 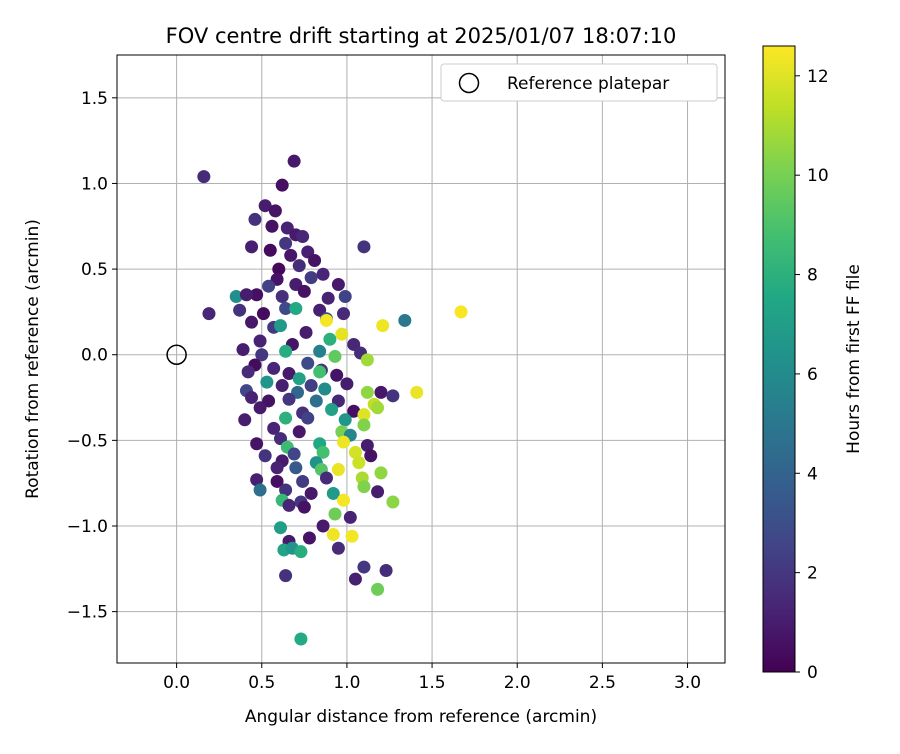 I want to click on colorbar-tick-label: 10, so click(x=818, y=176).